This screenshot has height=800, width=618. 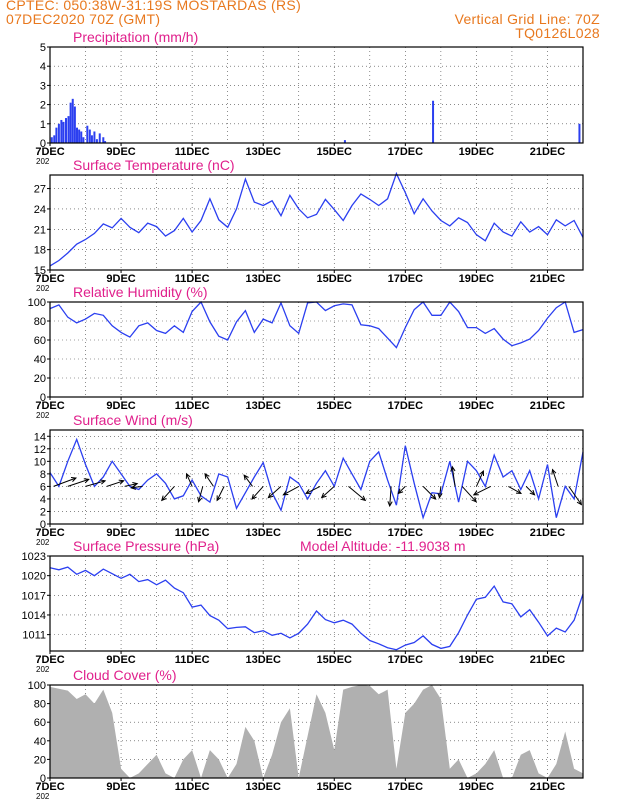 What do you see at coordinates (34, 616) in the screenshot?
I see `y-tick-label: 1014` at bounding box center [34, 616].